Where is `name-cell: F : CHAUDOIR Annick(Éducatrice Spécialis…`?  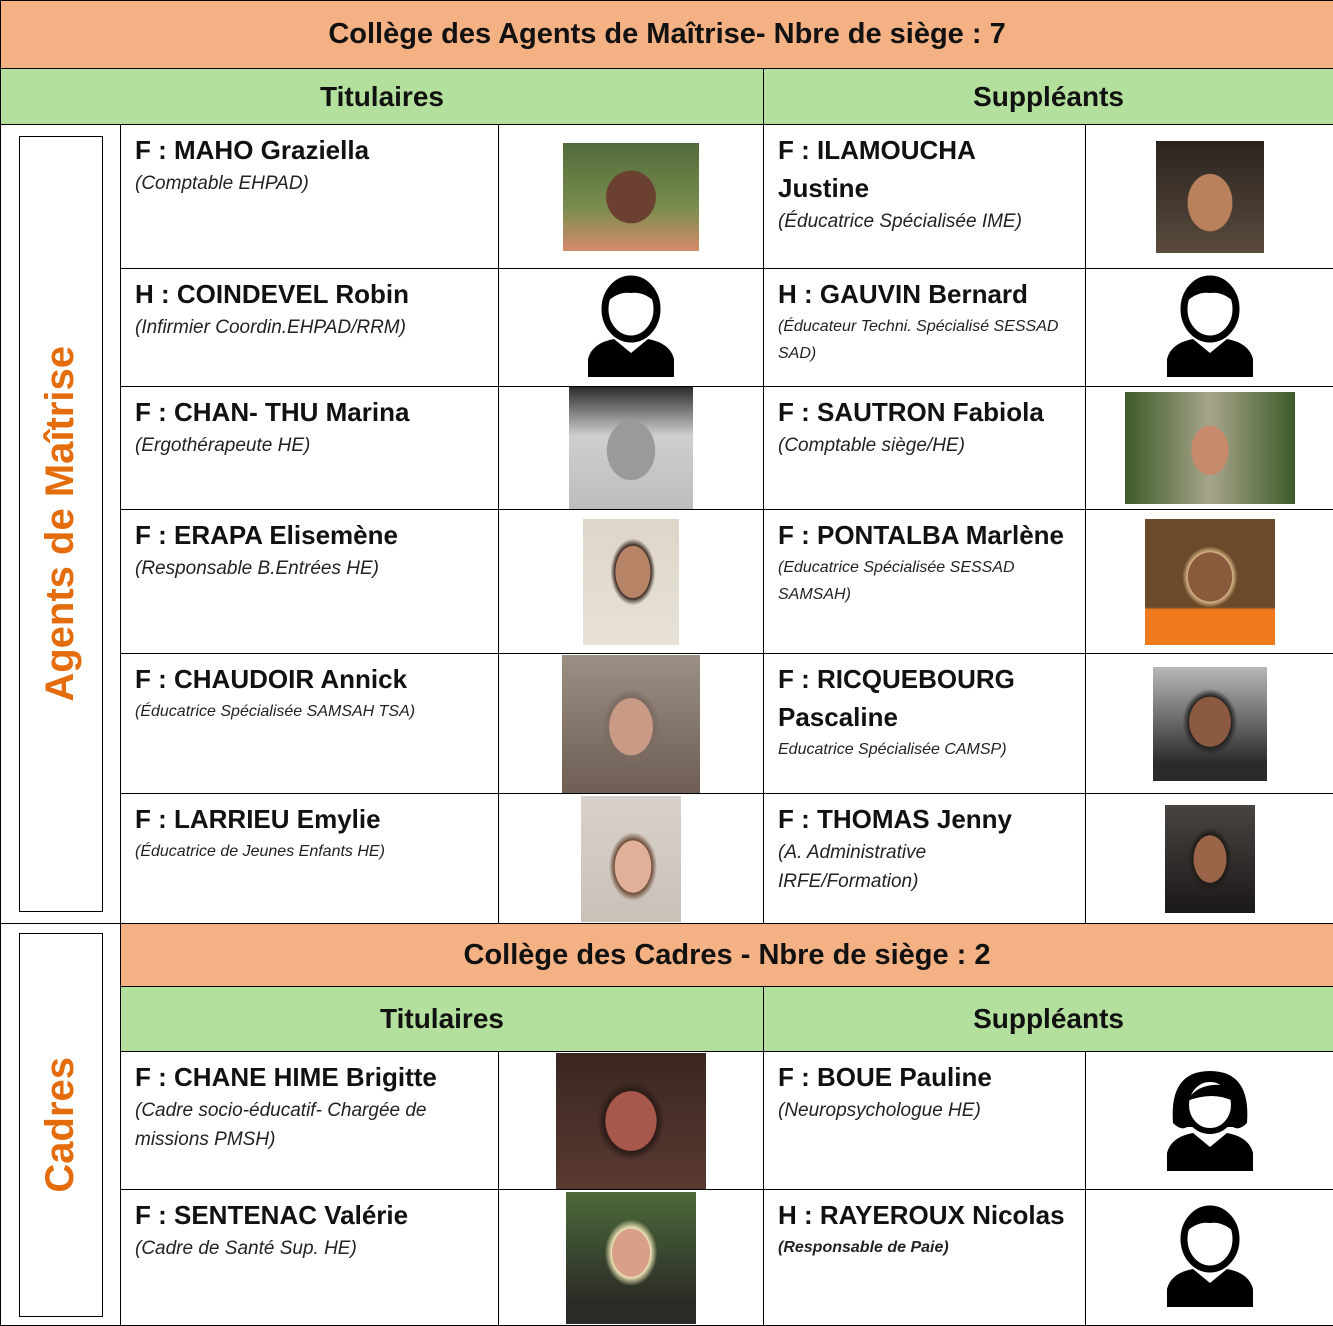 name-cell: F : CHAUDOIR Annick(Éducatrice Spécialis… is located at coordinates (310, 724).